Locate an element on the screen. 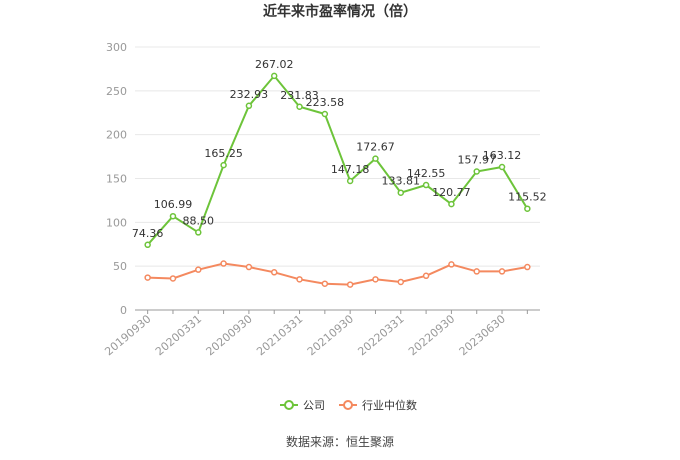  y-tick-label: 50 is located at coordinates (120, 266).